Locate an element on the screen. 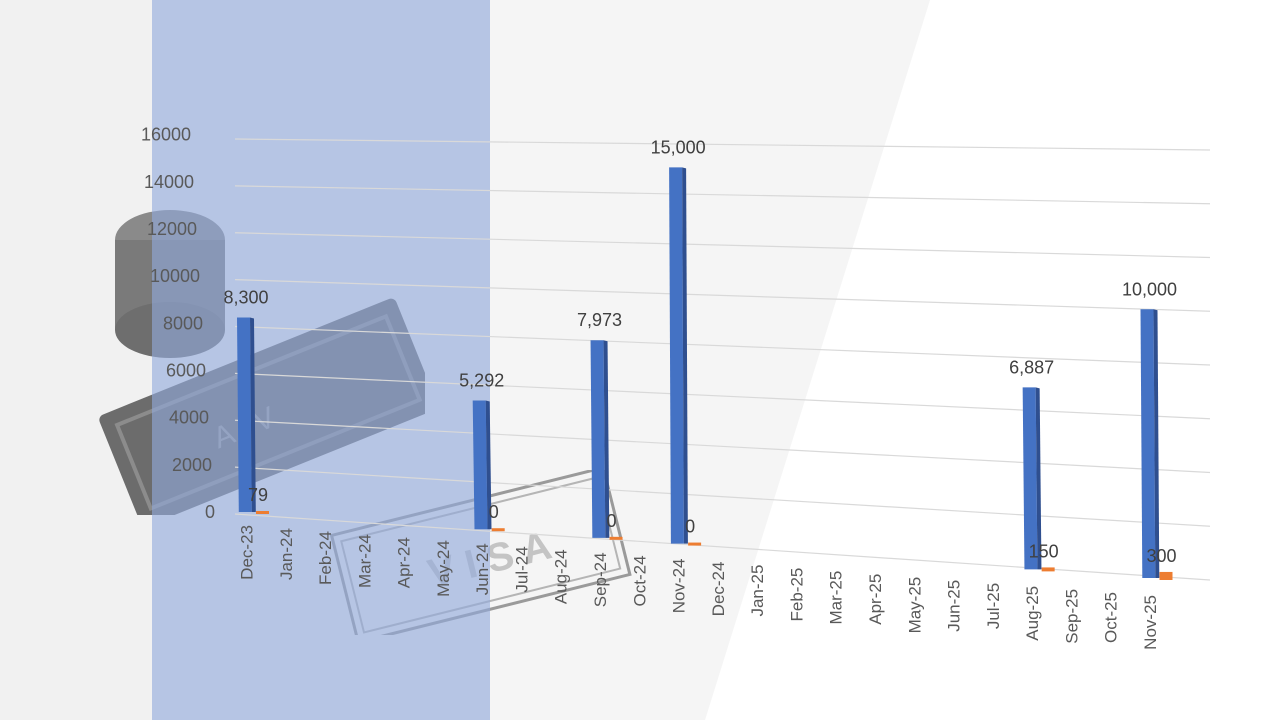 The width and height of the screenshot is (1280, 720). x-tick-label: Mar-24 is located at coordinates (364, 561).